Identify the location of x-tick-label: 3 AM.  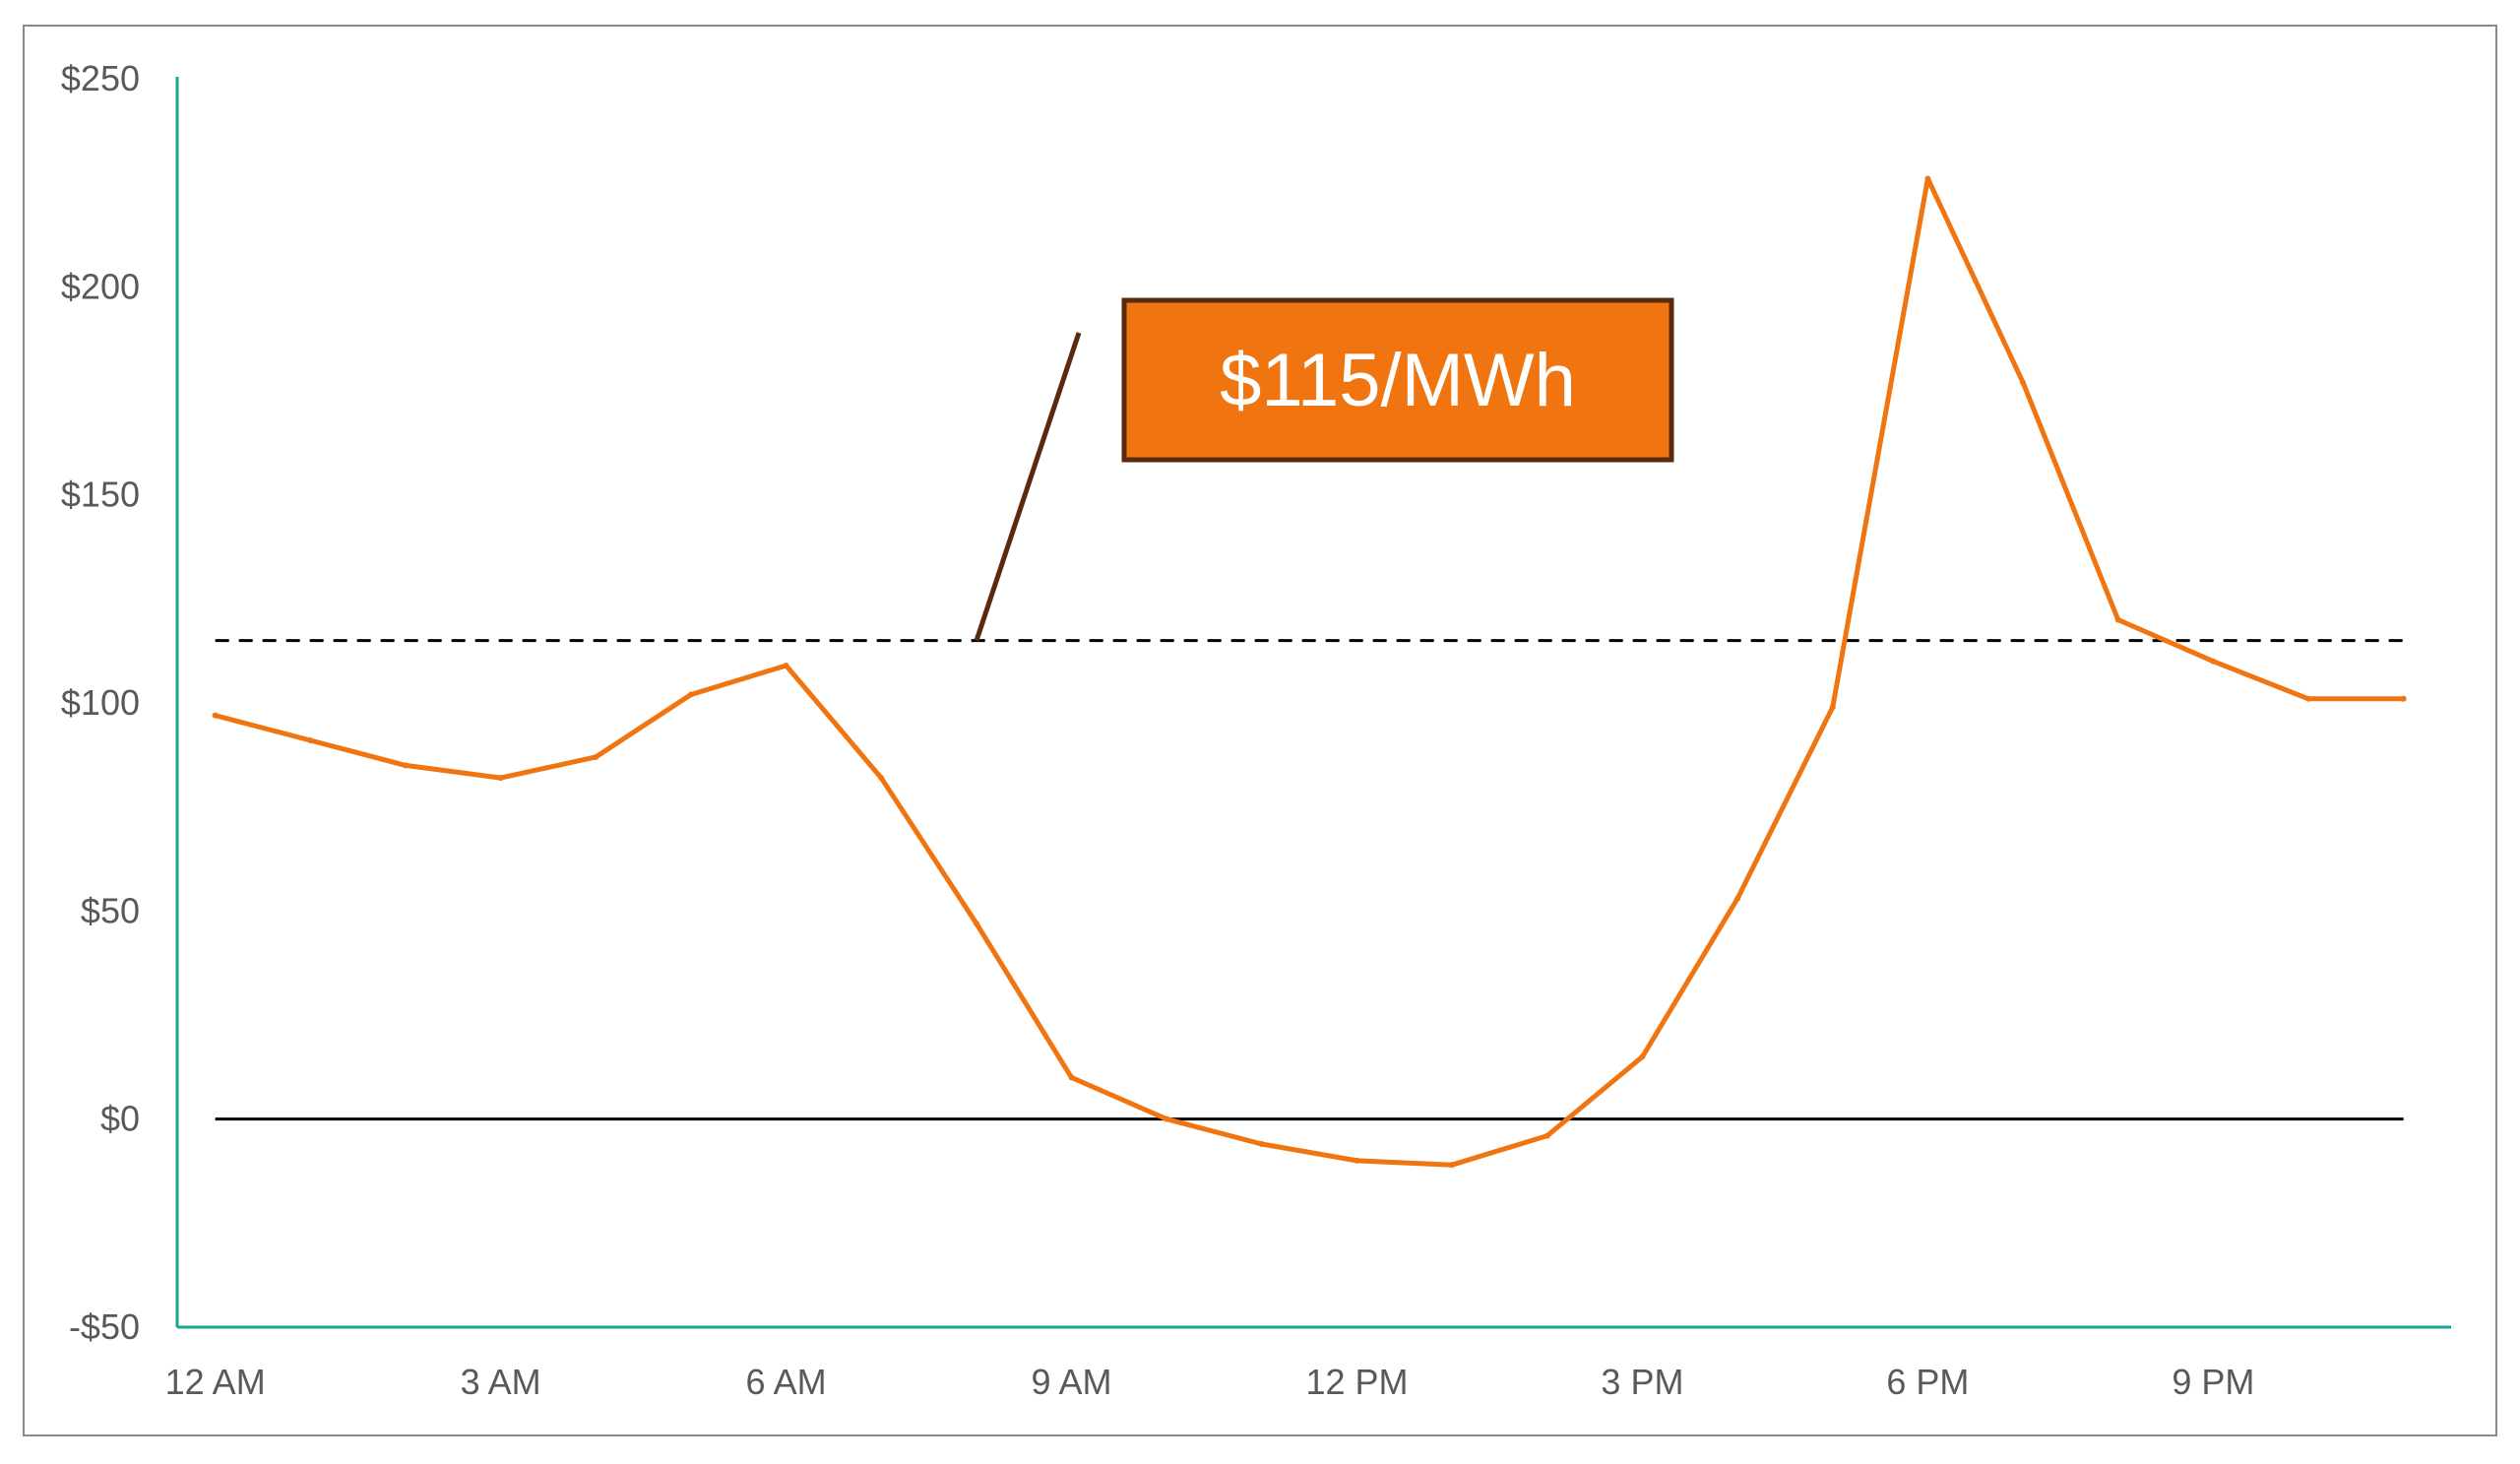
(501, 1382).